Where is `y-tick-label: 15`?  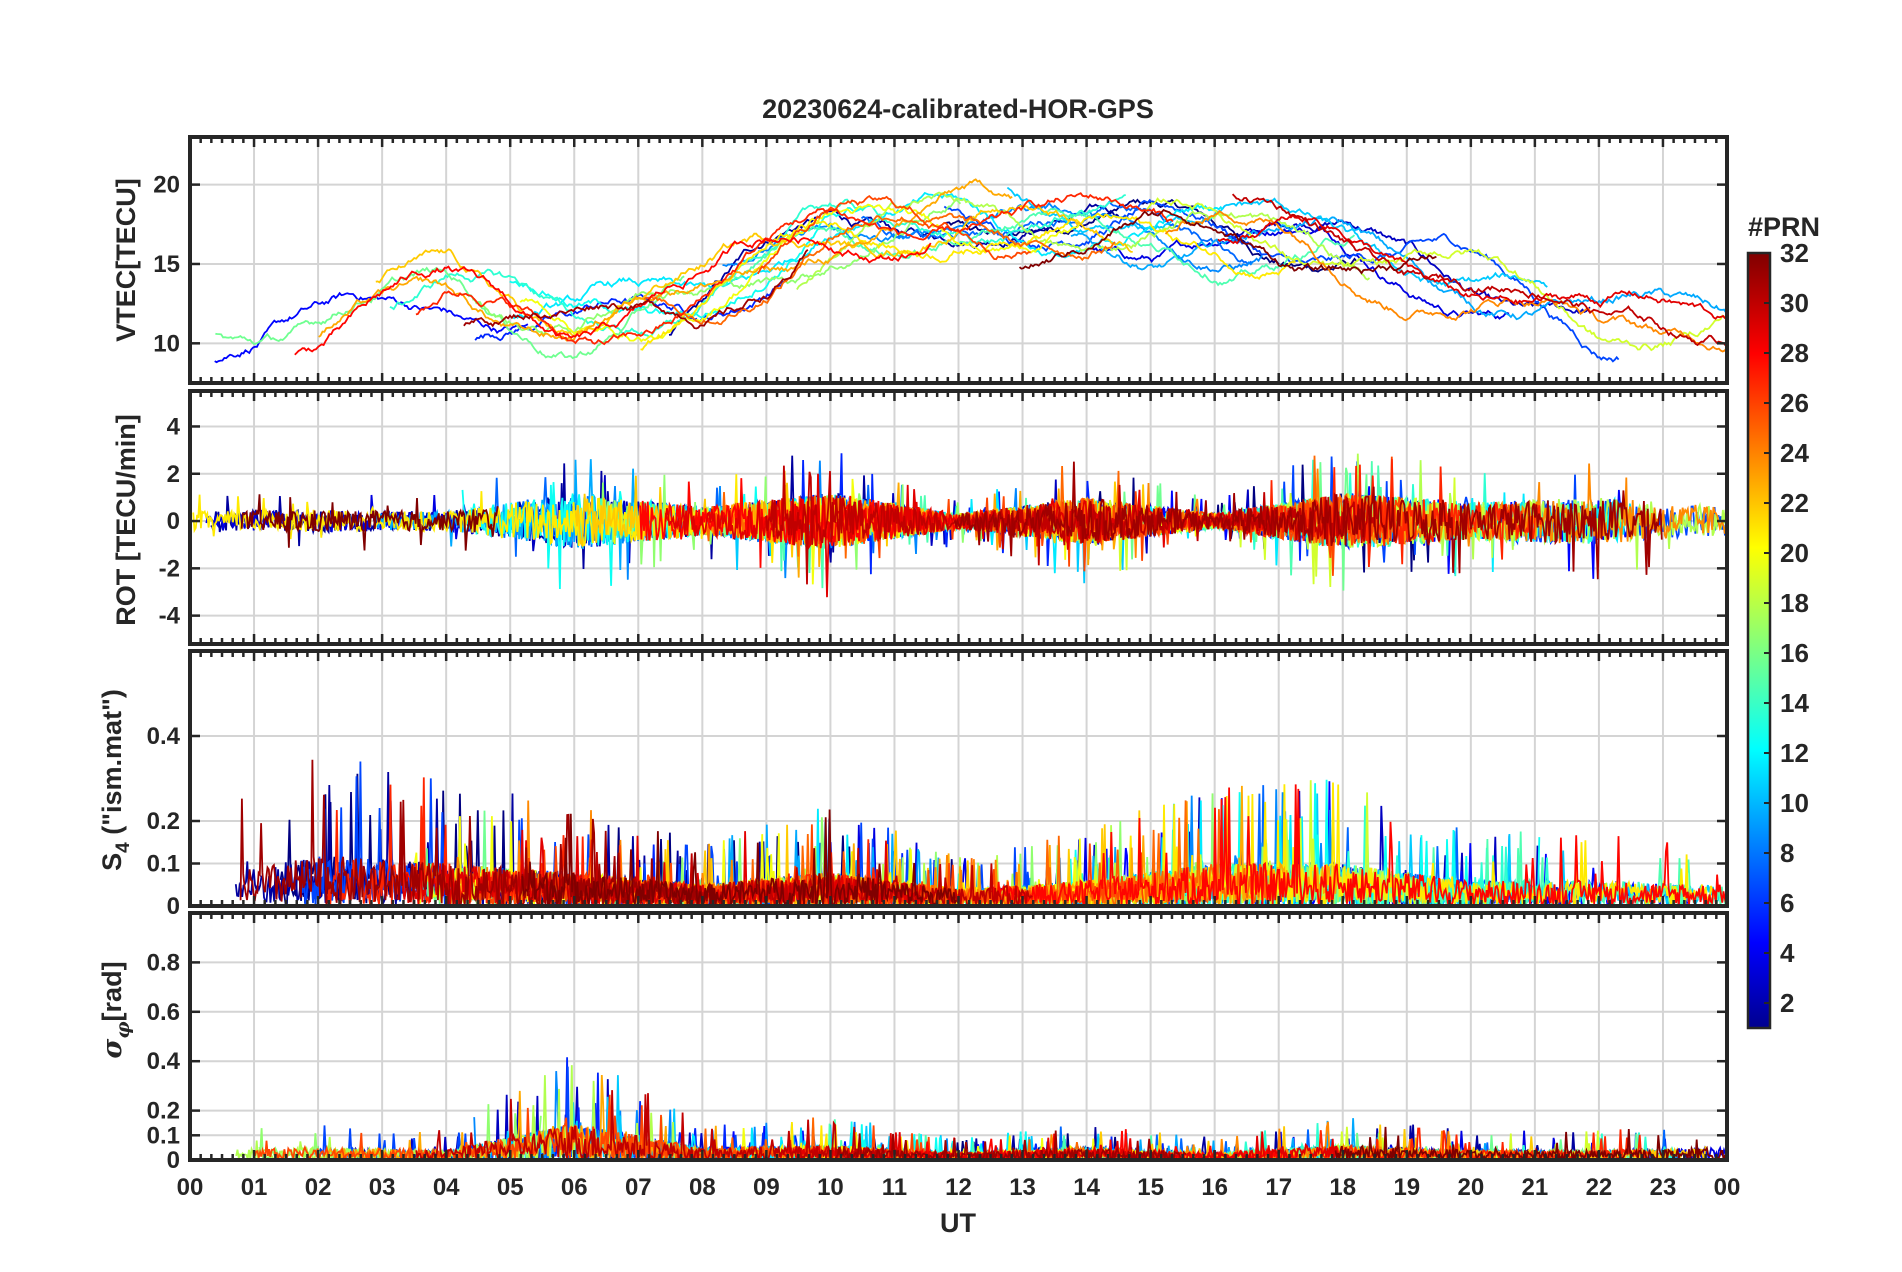
y-tick-label: 15 is located at coordinates (166, 264).